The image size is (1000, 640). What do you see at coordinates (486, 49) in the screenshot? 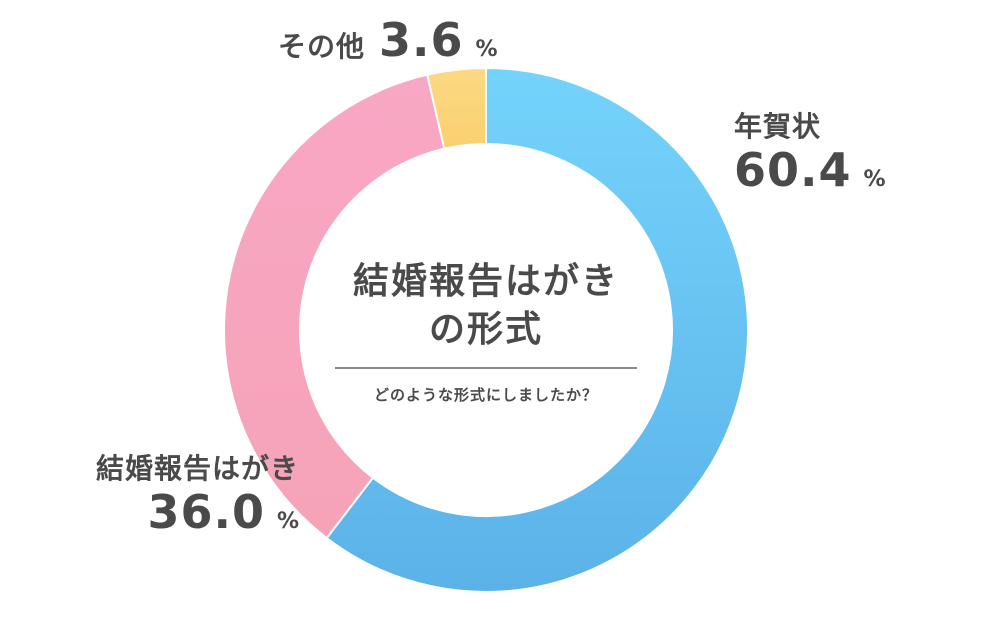
I see `percent-unit-other: %` at bounding box center [486, 49].